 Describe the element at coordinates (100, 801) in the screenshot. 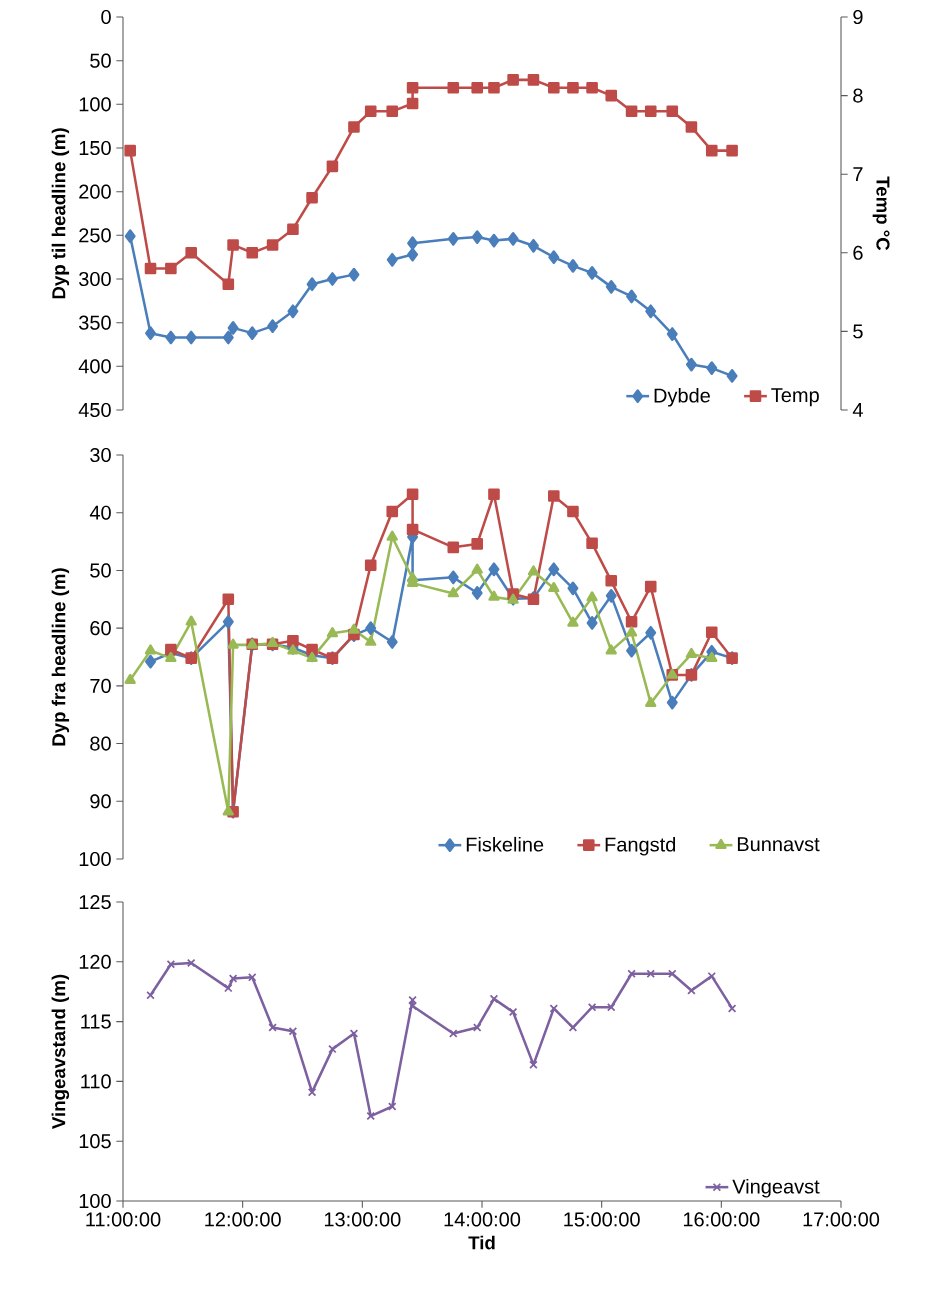

I see `y-tick-label: 90` at that location.